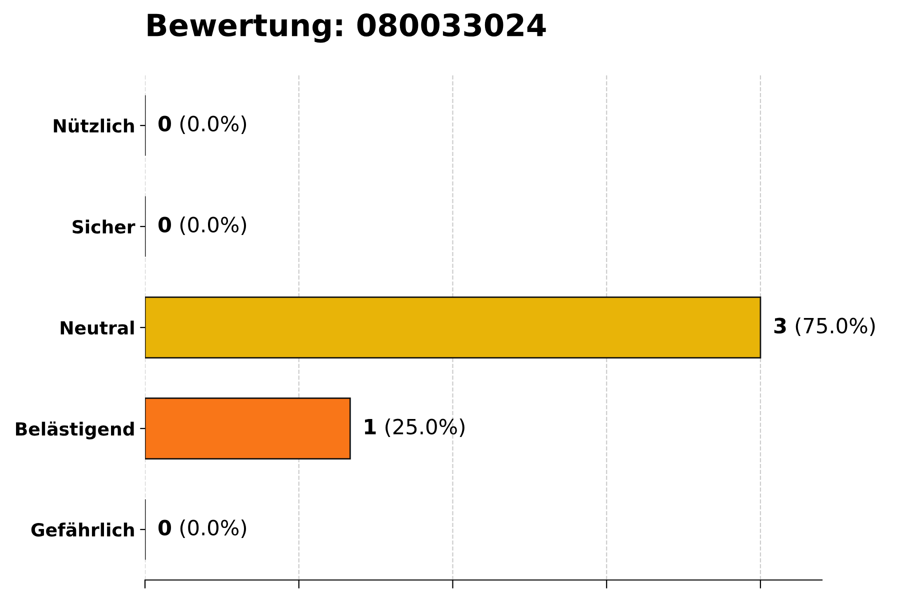  Describe the element at coordinates (94, 125) in the screenshot. I see `y-tick-label: Nützlich` at that location.